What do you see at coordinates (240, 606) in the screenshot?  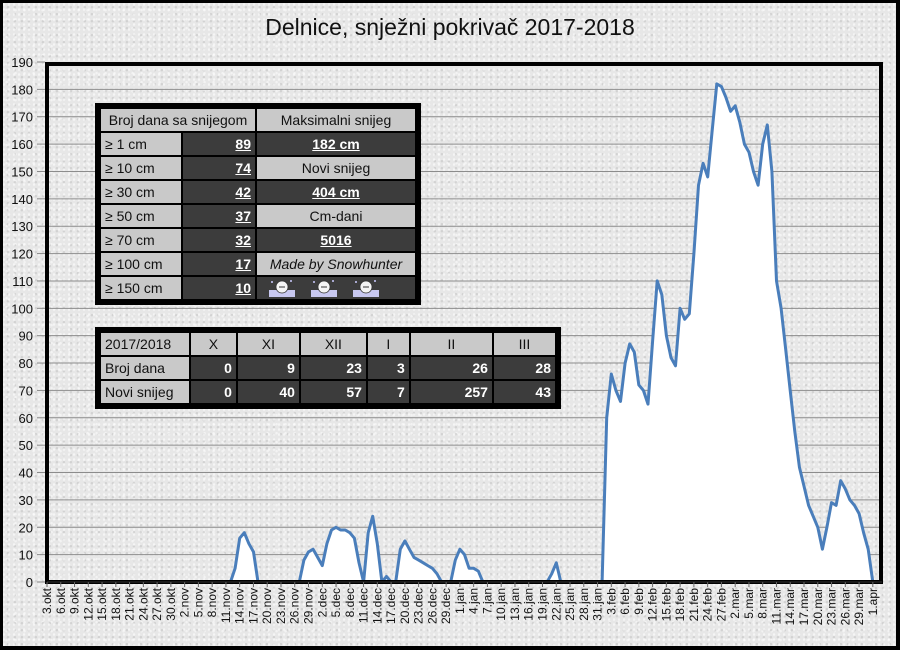 I see `svg-text: 14.nov` at bounding box center [240, 606].